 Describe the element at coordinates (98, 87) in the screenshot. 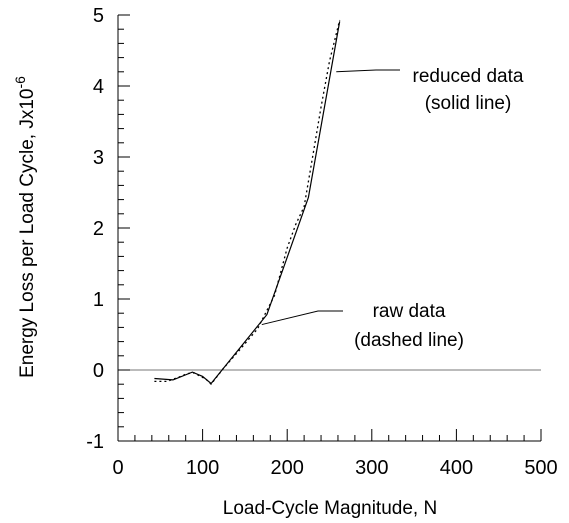

I see `y-tick-label: 4` at that location.